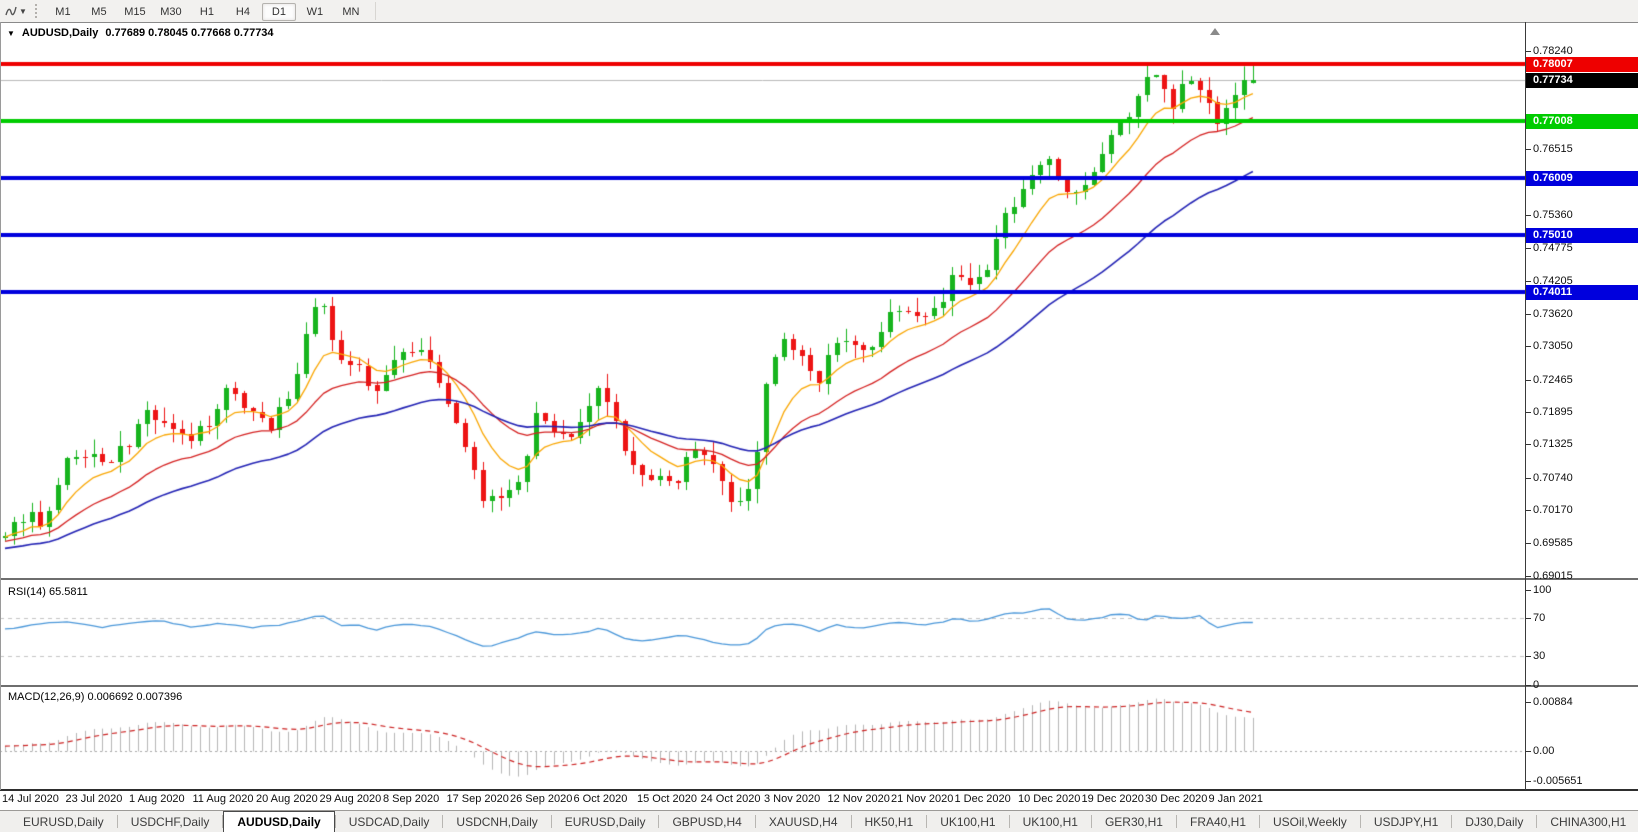 Image resolution: width=1638 pixels, height=832 pixels. I want to click on tab-usoil-weekly: USOil,Weekly, so click(1310, 821).